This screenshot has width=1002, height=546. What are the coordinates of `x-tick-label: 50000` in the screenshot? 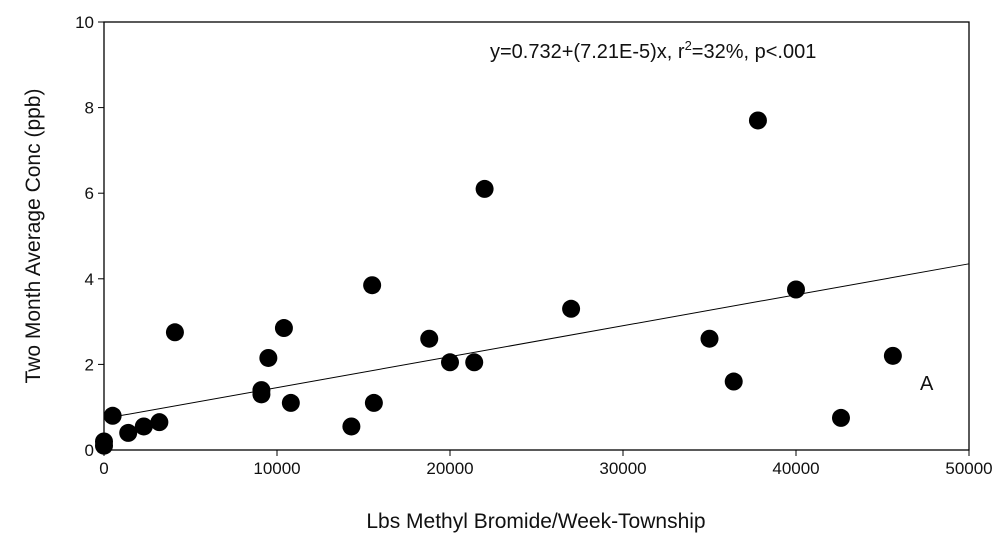 It's located at (968, 468).